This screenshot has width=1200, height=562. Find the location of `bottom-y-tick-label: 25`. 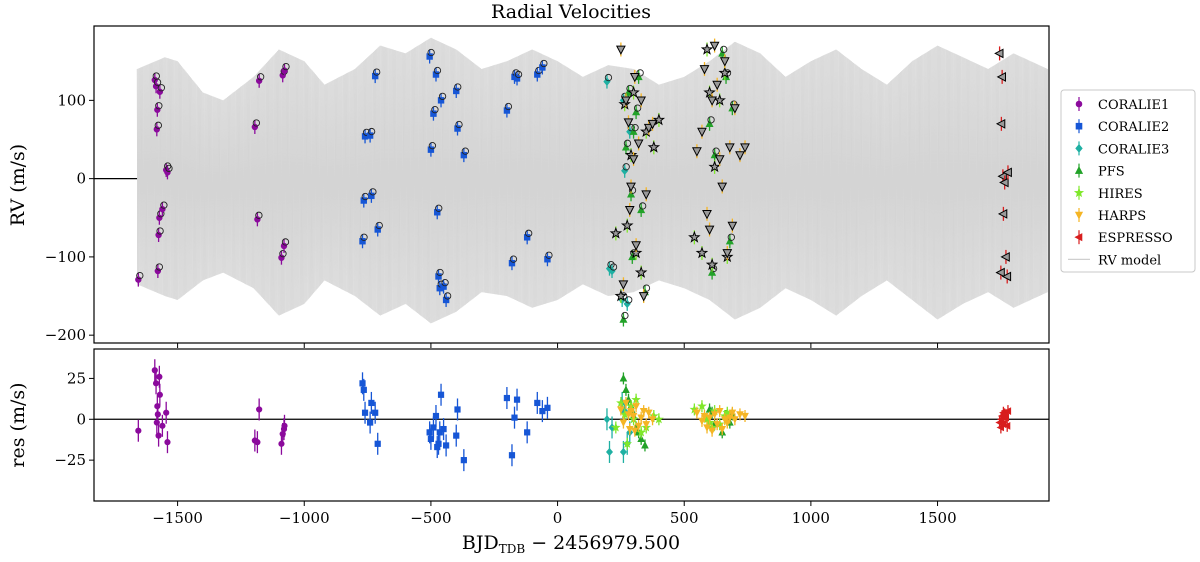

bottom-y-tick-label: 25 is located at coordinates (76, 378).